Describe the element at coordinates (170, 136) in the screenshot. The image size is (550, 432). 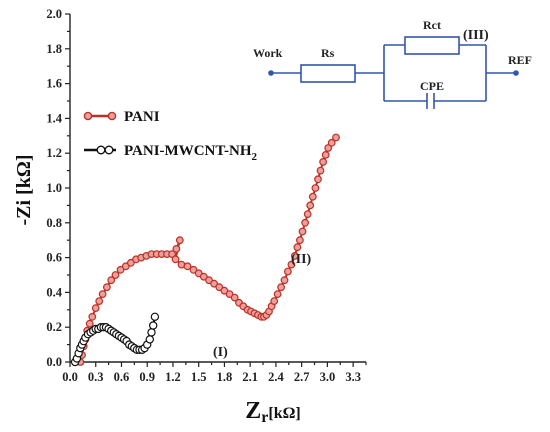
I see `legend: PANI PANI-MWCNT-NH2` at that location.